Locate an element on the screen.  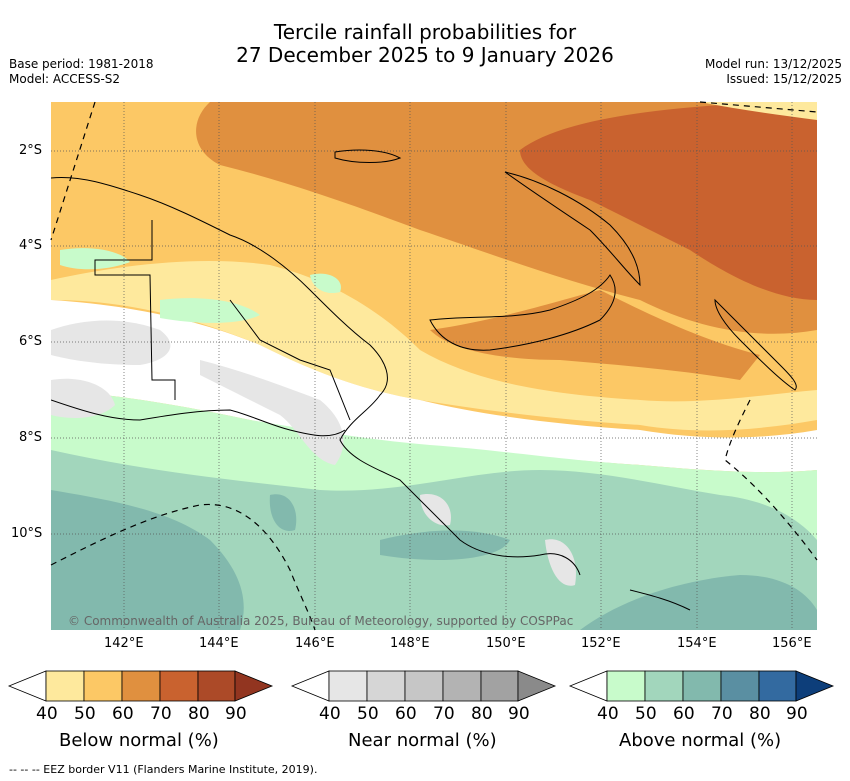
title-line-2: 27 December 2025 to 9 January 2026 is located at coordinates (425, 55).